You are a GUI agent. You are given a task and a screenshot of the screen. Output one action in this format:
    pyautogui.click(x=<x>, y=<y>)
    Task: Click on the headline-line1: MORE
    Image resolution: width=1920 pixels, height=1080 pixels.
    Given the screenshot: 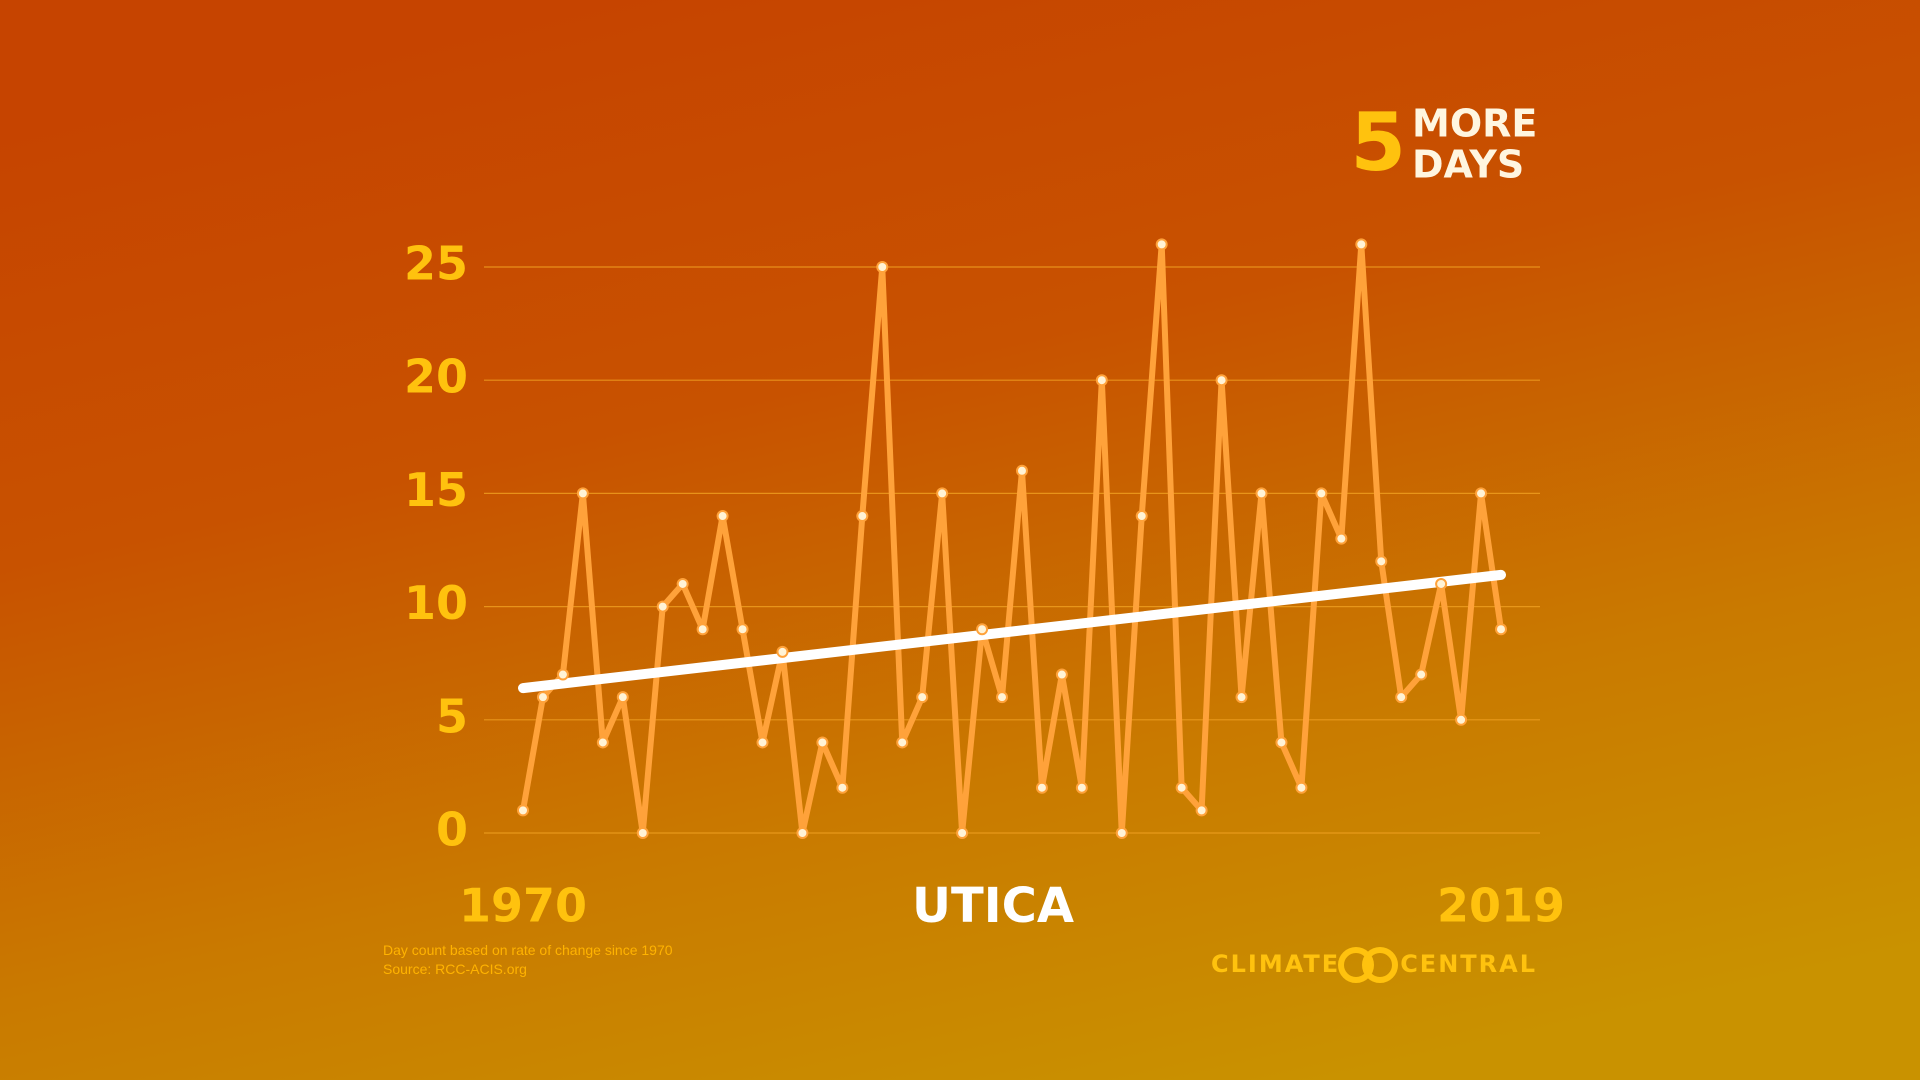 What is the action you would take?
    pyautogui.click(x=1474, y=124)
    